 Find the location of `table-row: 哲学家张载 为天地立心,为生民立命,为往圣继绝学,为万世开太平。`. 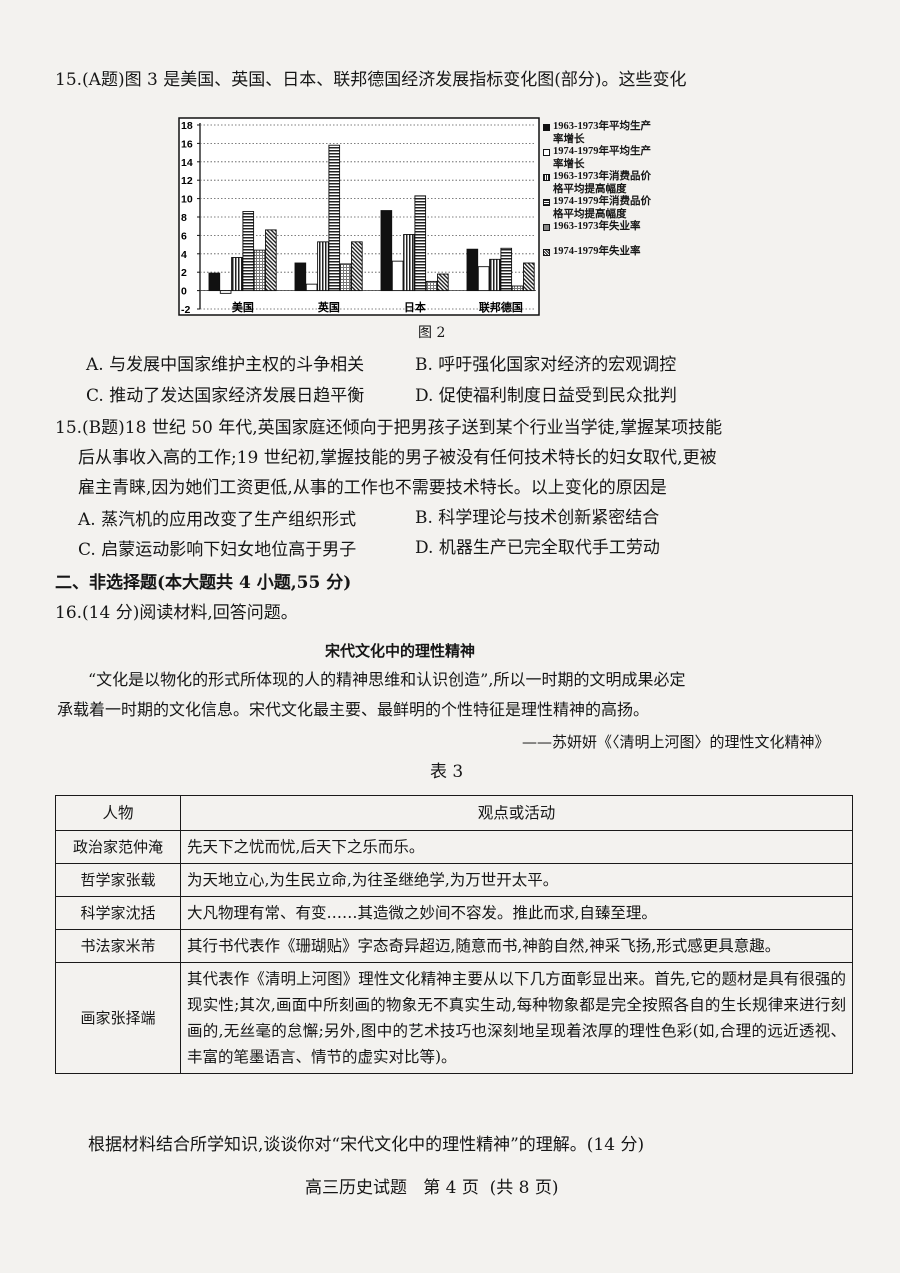

table-row: 哲学家张载 为天地立心,为生民立命,为往圣继绝学,为万世开太平。 is located at coordinates (454, 880).